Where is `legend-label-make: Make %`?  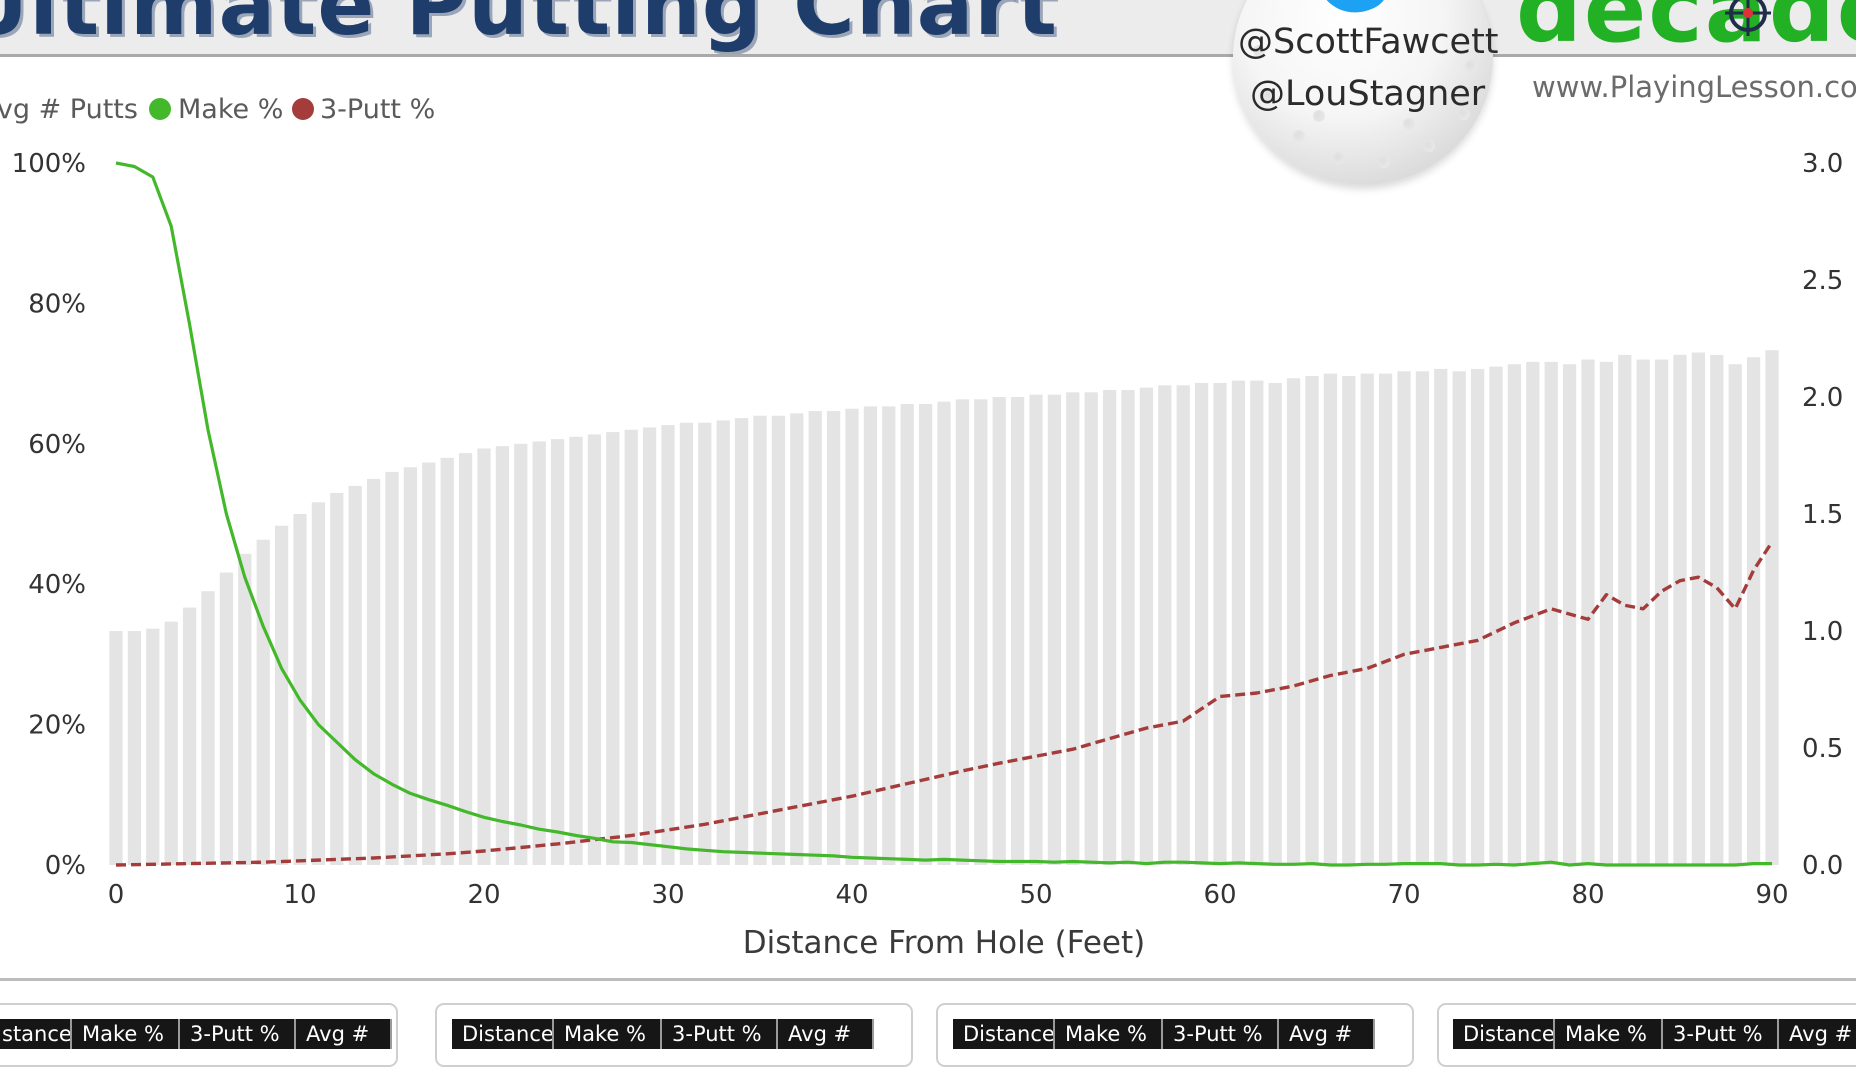 legend-label-make: Make % is located at coordinates (230, 109).